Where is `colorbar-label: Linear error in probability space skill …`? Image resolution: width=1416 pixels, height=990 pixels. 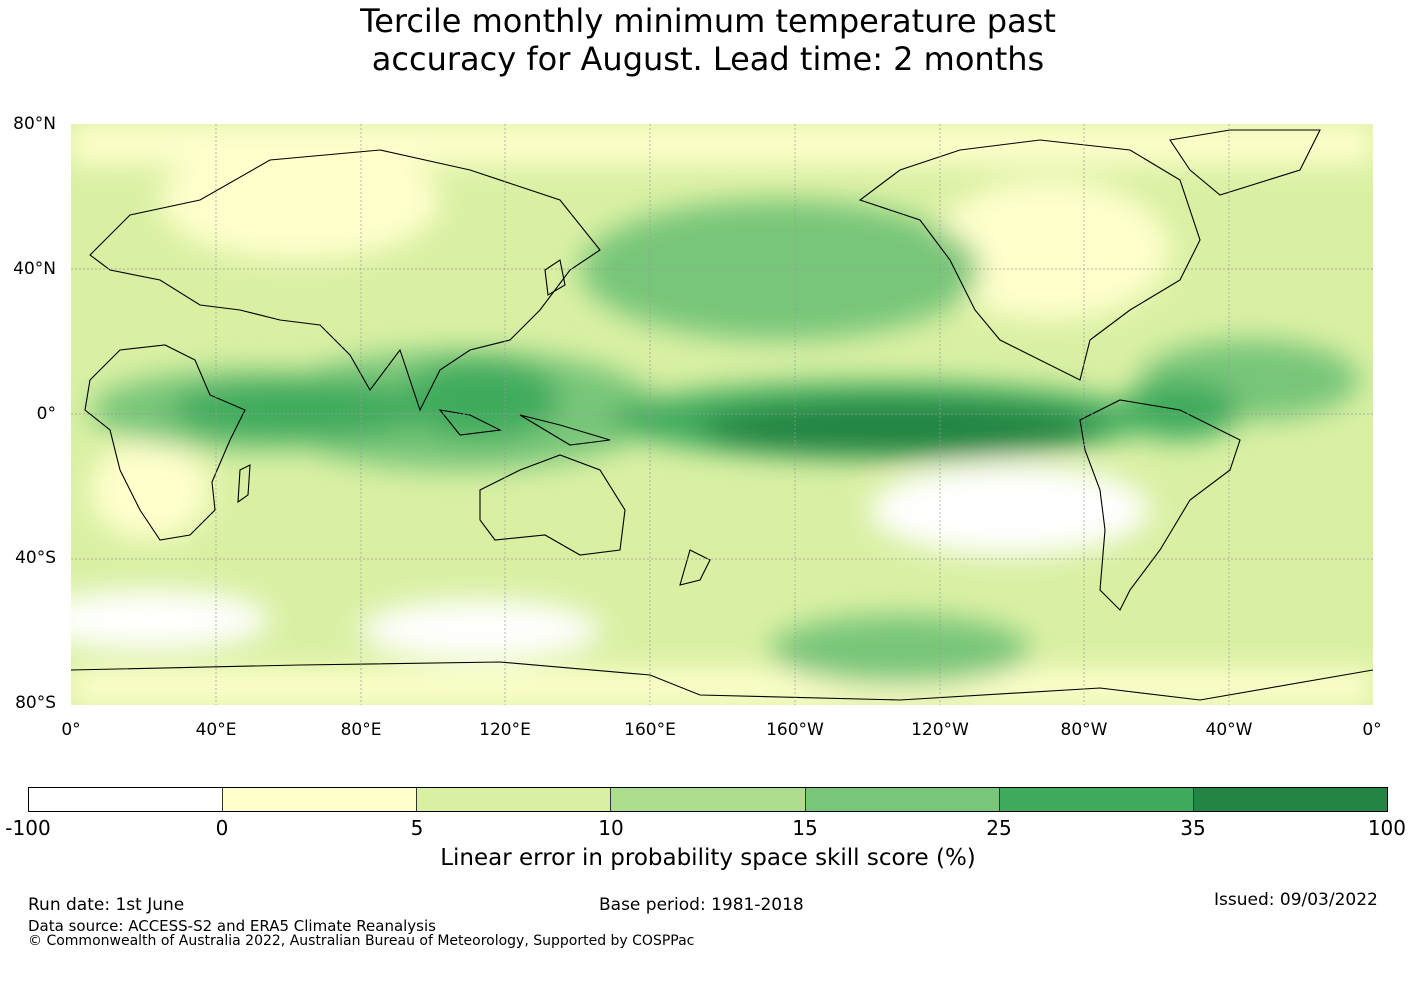 colorbar-label: Linear error in probability space skill … is located at coordinates (708, 858).